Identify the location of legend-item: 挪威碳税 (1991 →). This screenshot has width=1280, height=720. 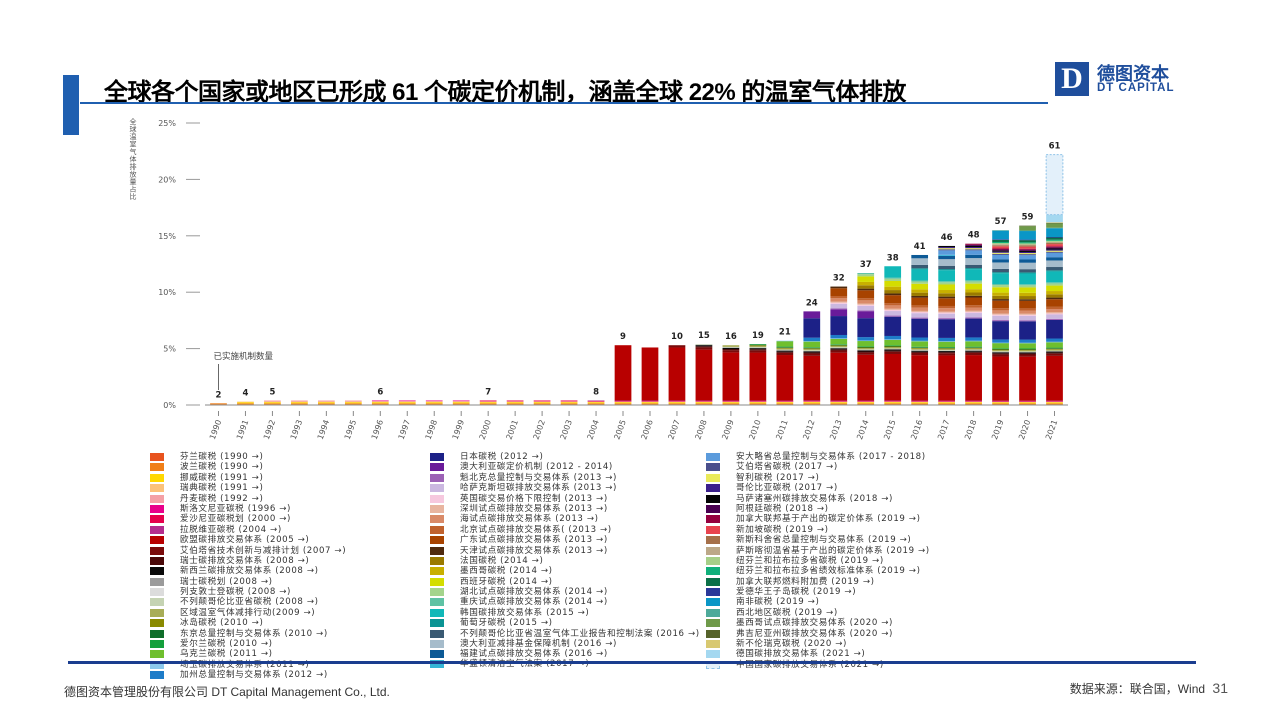
(248, 478).